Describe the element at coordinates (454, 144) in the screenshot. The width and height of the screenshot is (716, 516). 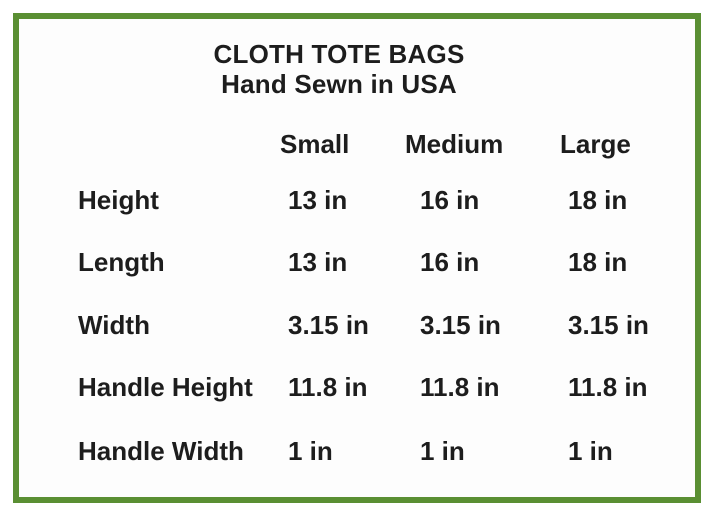
I see `column-header-medium: Medium` at that location.